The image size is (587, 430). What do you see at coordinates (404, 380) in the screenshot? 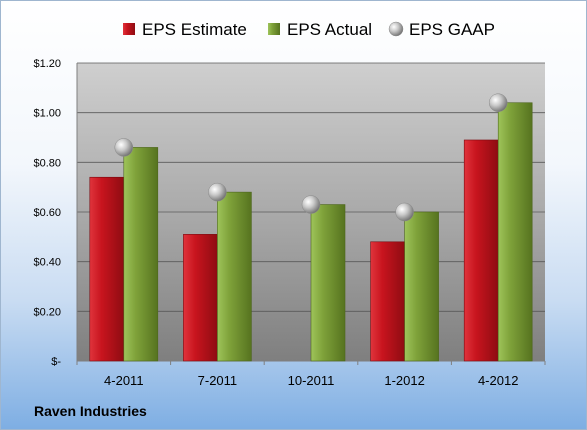
I see `x-tick-label: 1-2012` at bounding box center [404, 380].